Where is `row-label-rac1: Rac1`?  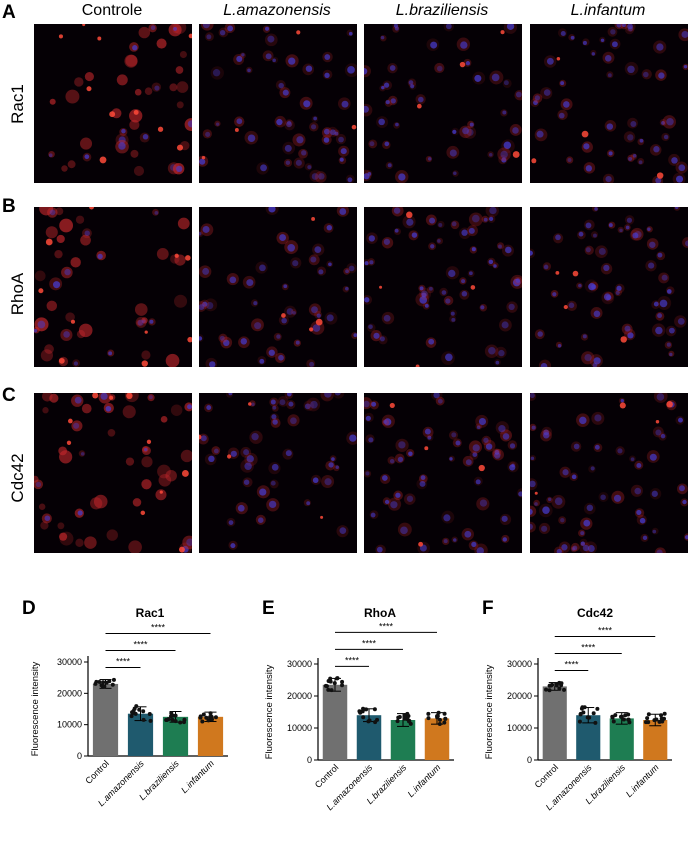 row-label-rac1: Rac1 is located at coordinates (17, 104).